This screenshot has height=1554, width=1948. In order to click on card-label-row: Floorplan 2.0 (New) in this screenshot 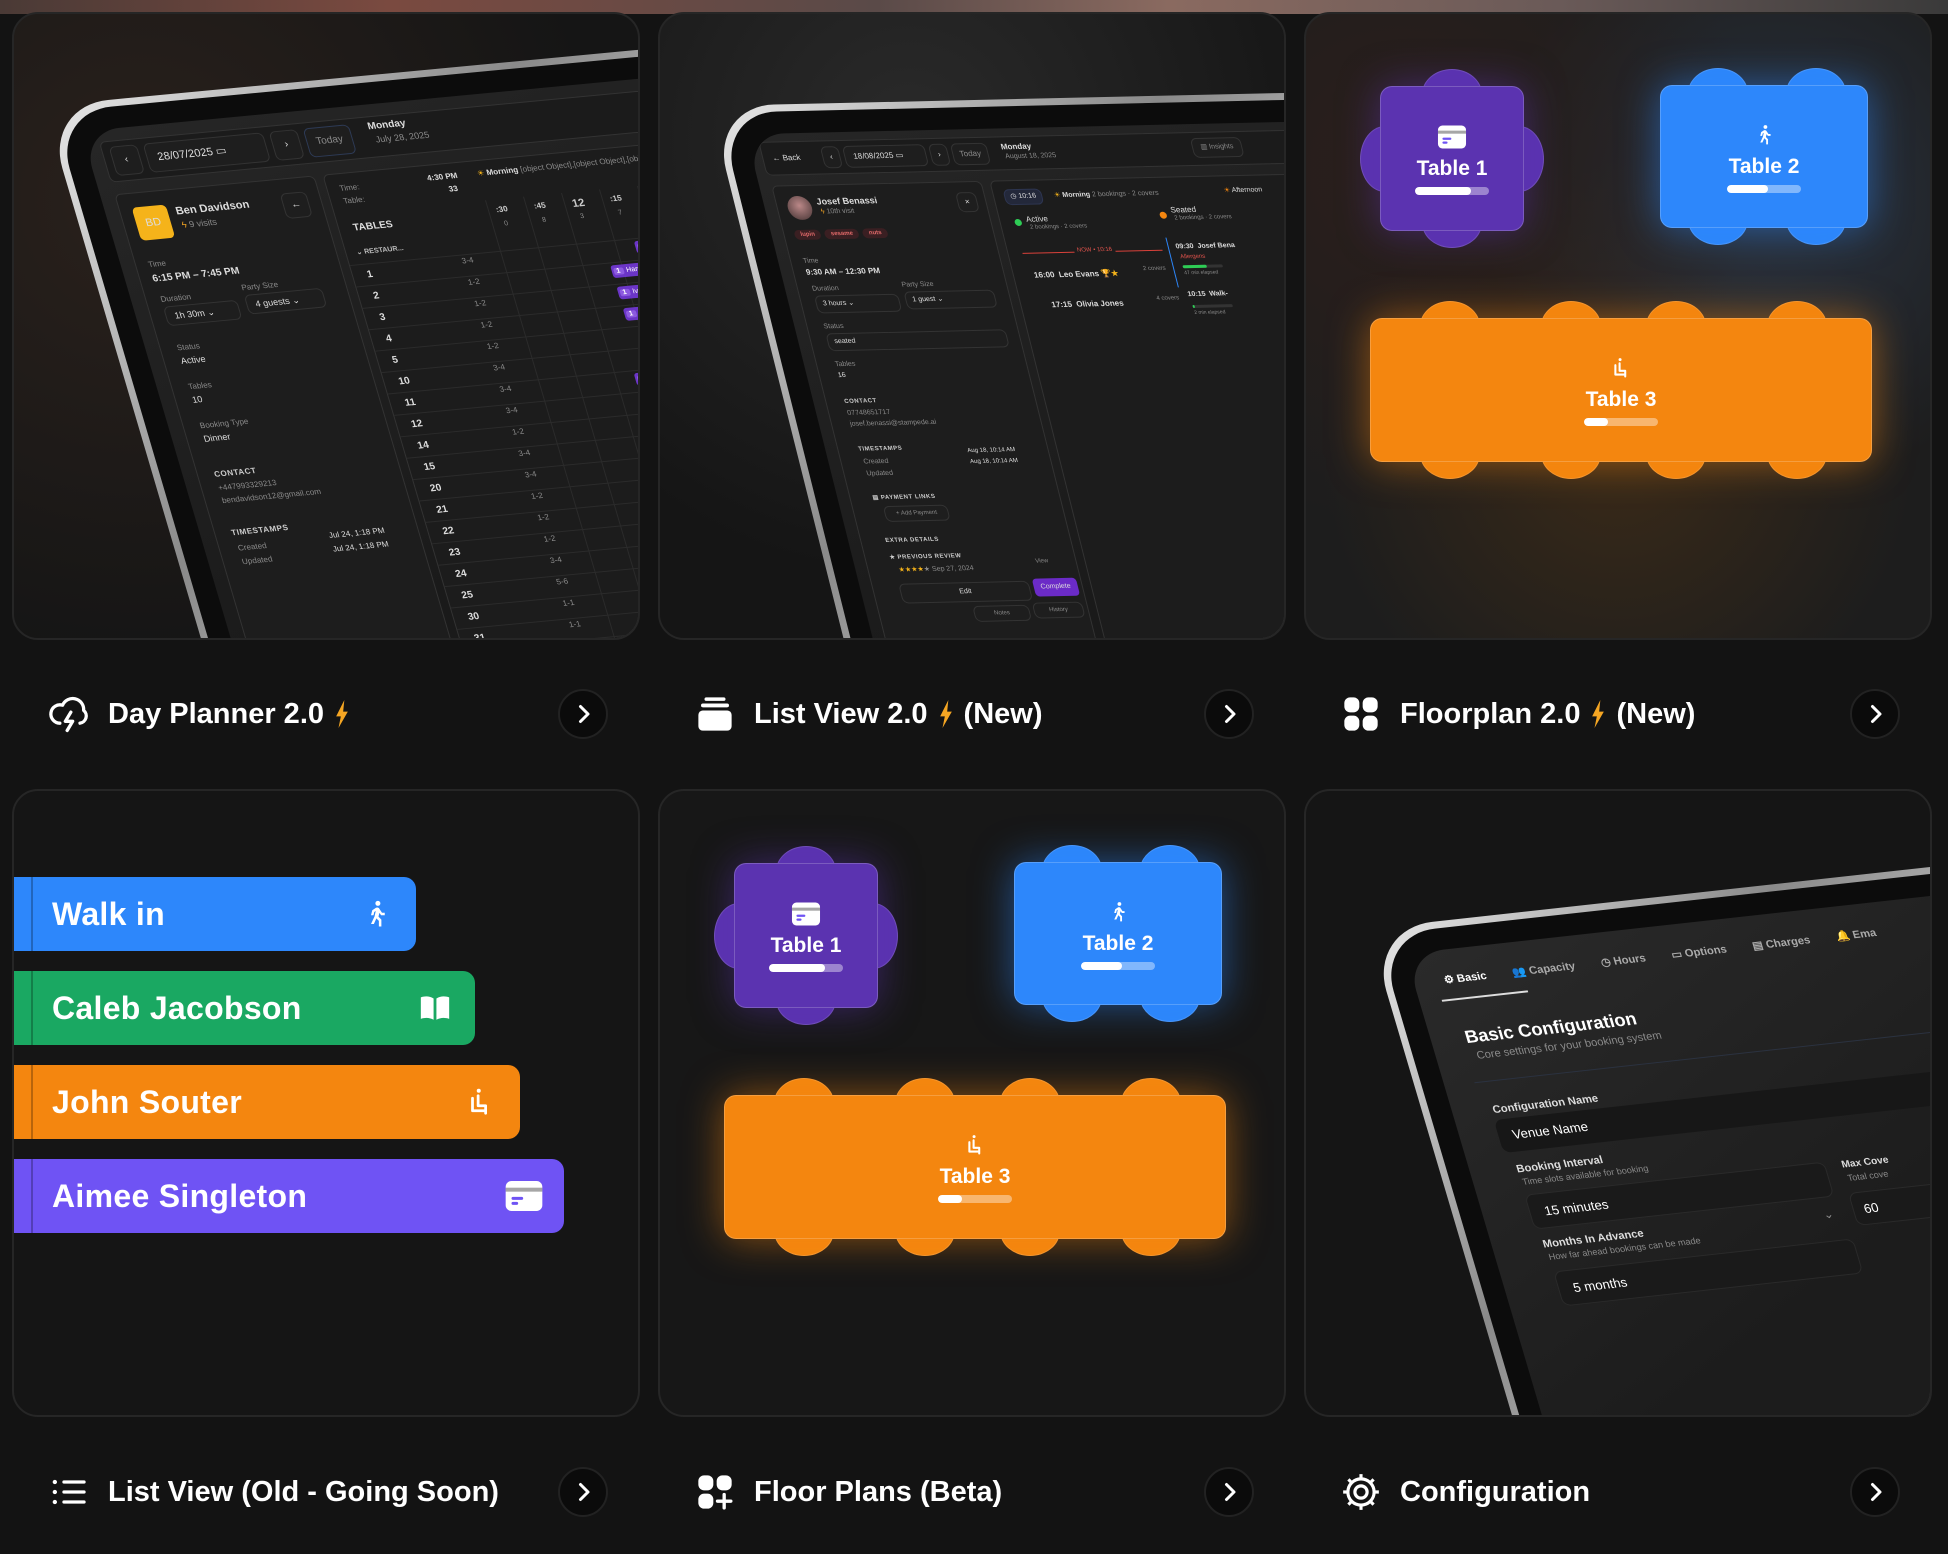, I will do `click(1618, 714)`.